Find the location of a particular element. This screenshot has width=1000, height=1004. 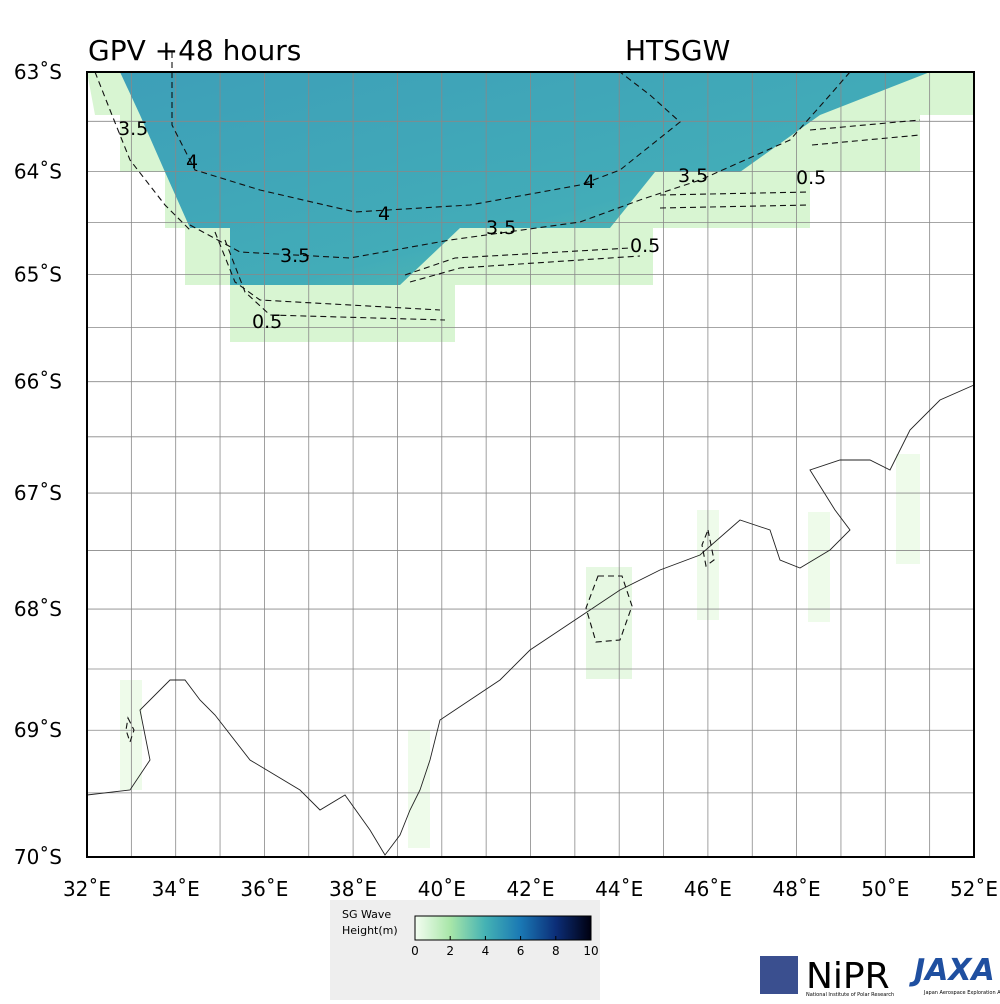

logo-nipr-sub: National Institute of Polar Research is located at coordinates (850, 995).